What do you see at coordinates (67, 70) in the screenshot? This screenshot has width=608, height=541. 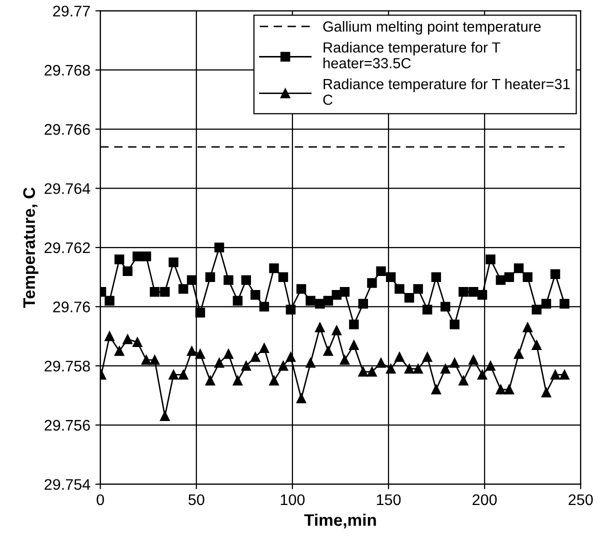 I see `y-tick-label: 29.768` at bounding box center [67, 70].